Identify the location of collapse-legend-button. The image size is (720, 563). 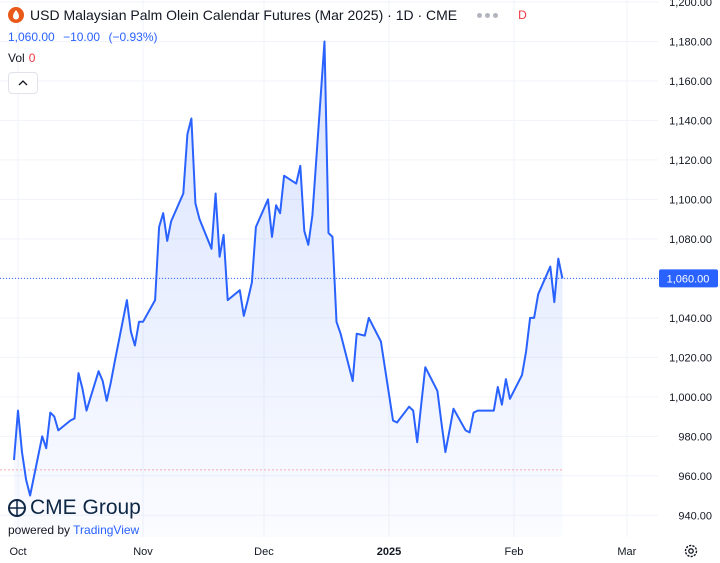
(23, 83).